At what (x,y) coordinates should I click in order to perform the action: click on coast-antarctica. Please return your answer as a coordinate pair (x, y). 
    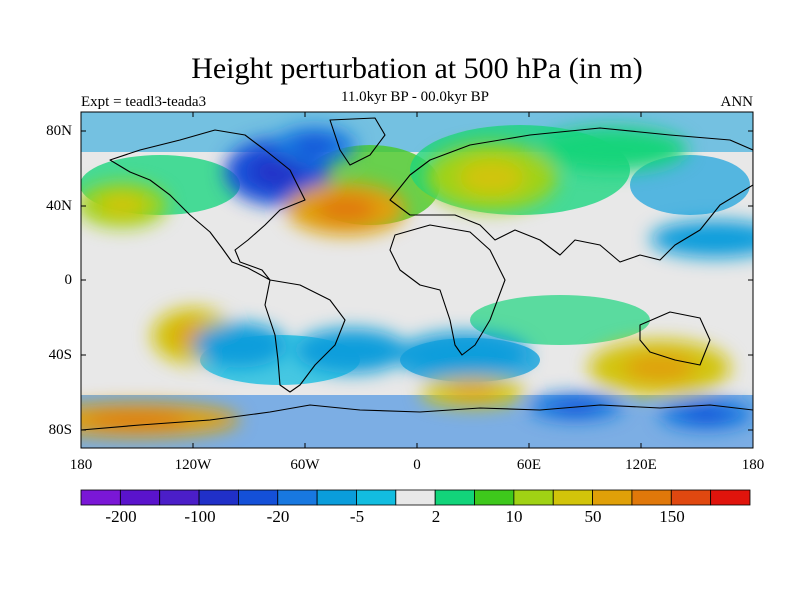
    Looking at the image, I should click on (417, 417).